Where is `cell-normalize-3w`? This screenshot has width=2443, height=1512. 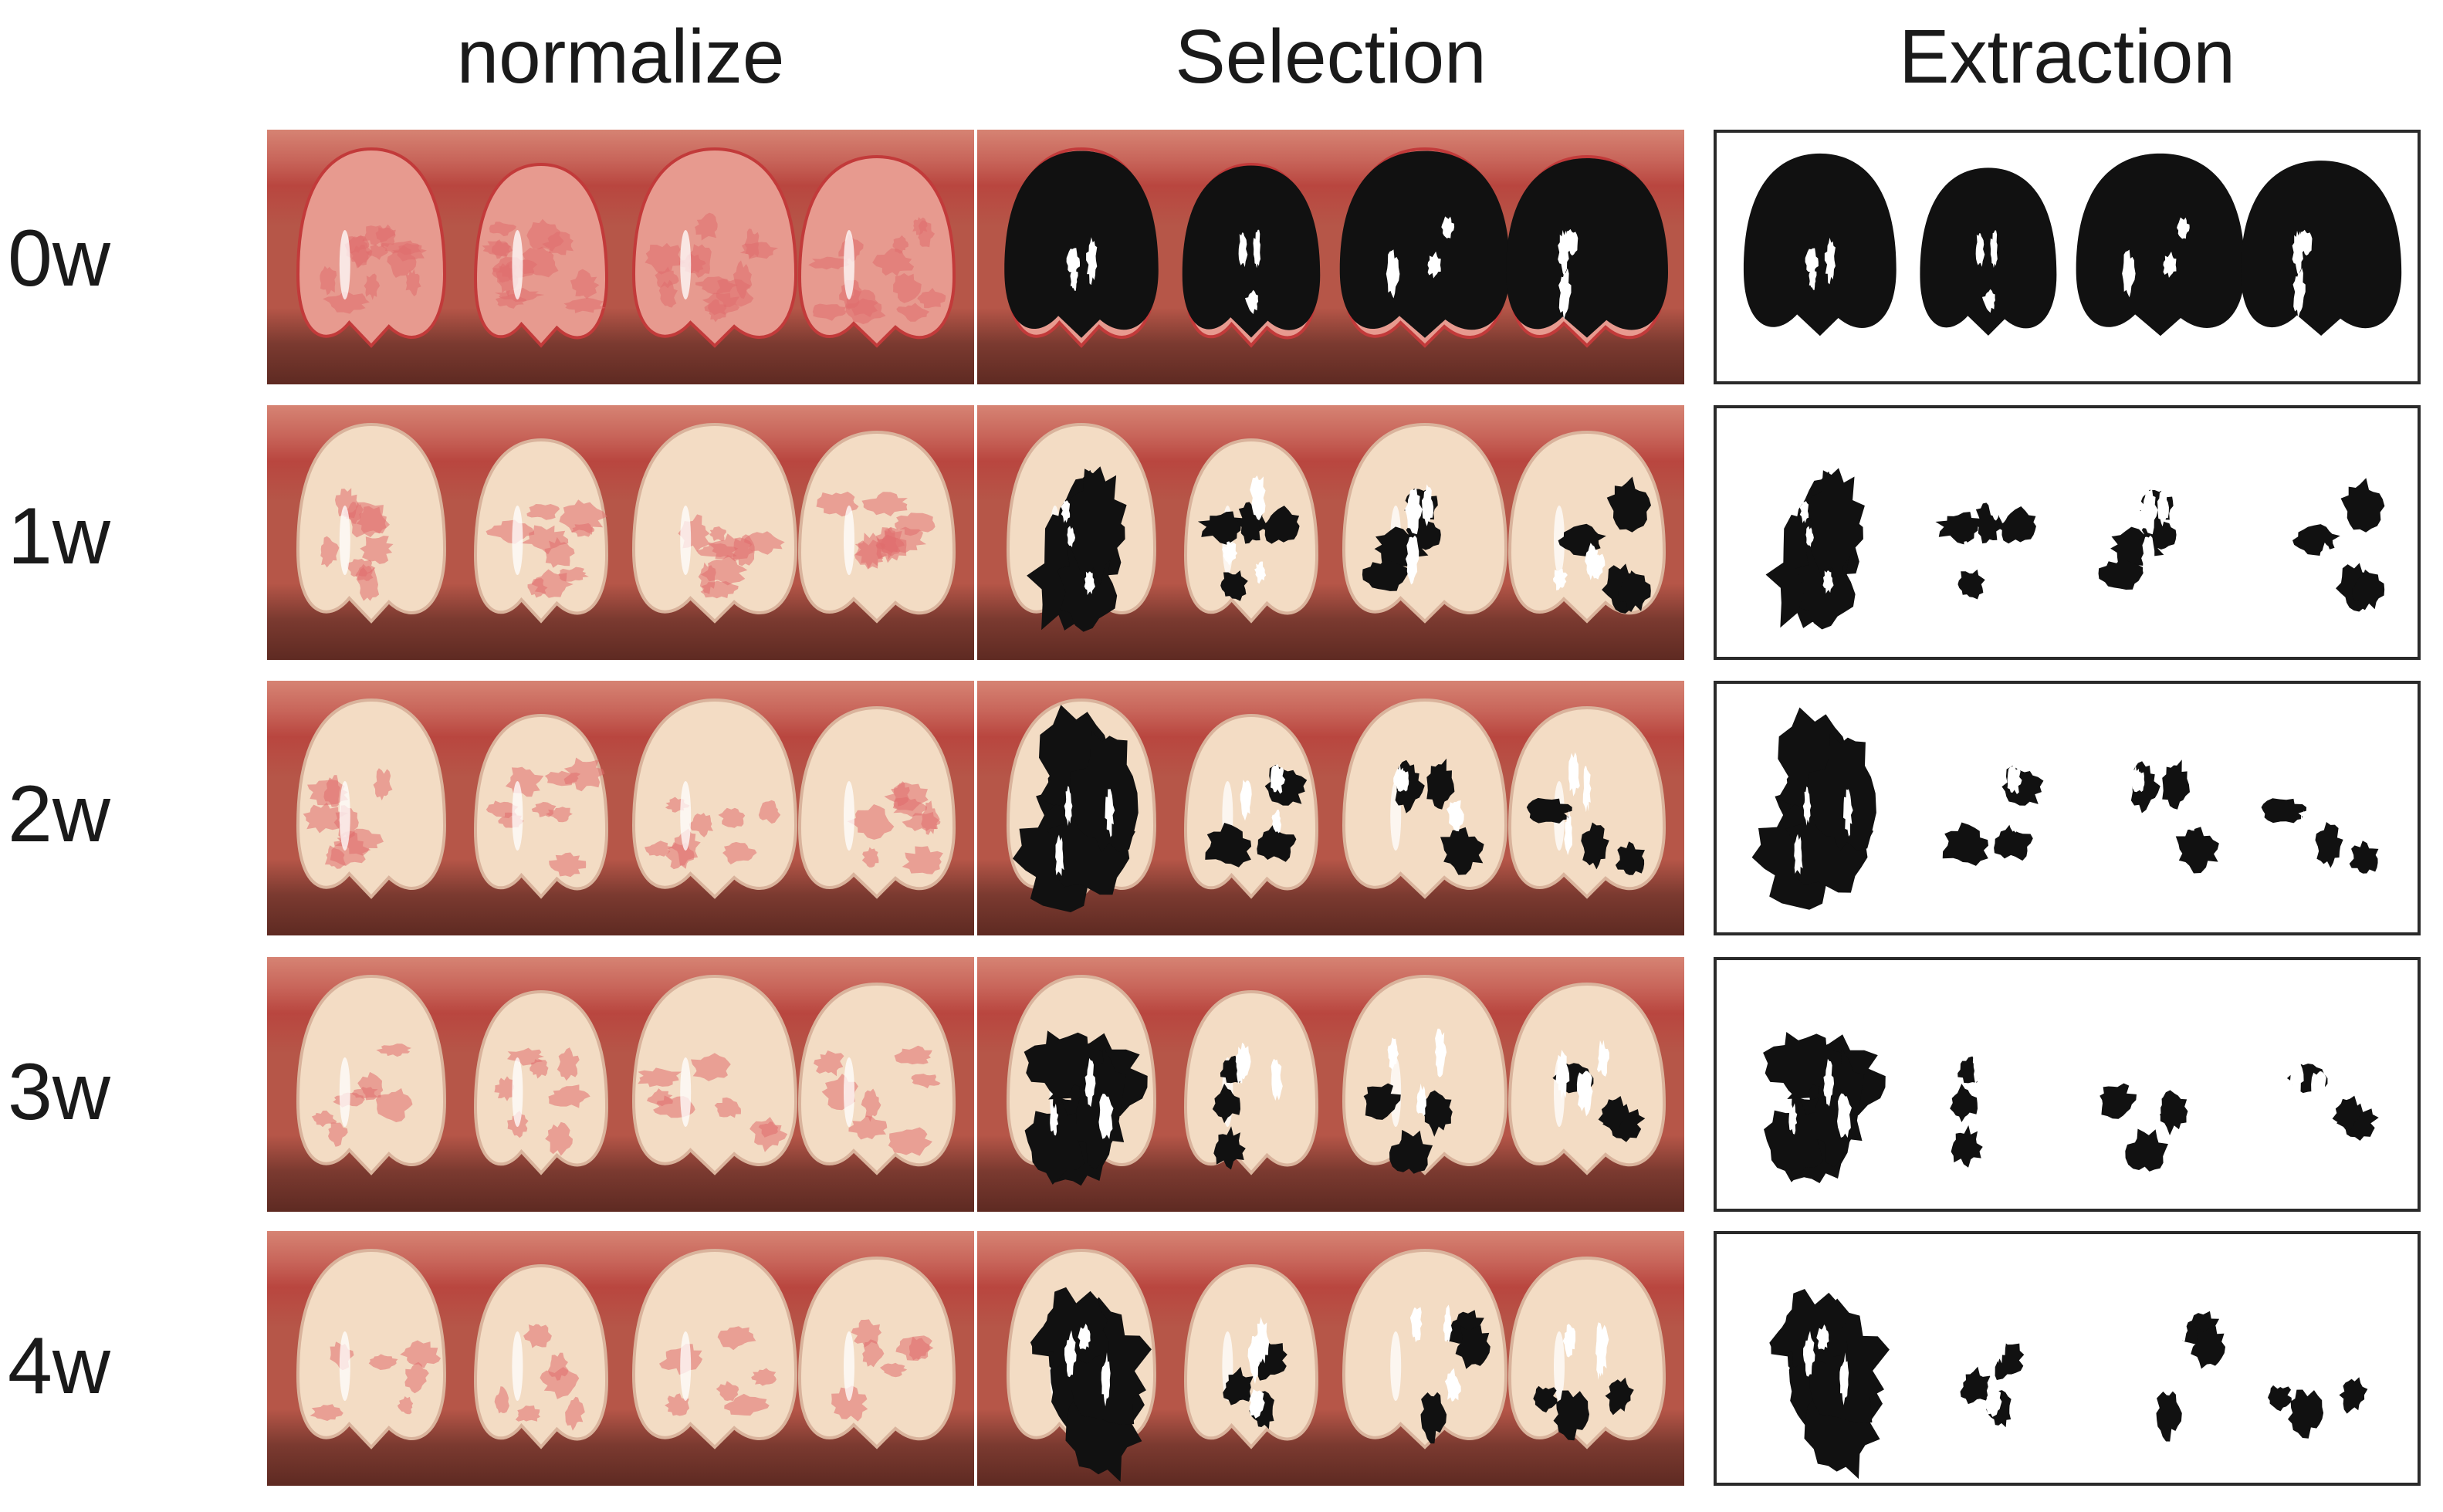 cell-normalize-3w is located at coordinates (621, 1084).